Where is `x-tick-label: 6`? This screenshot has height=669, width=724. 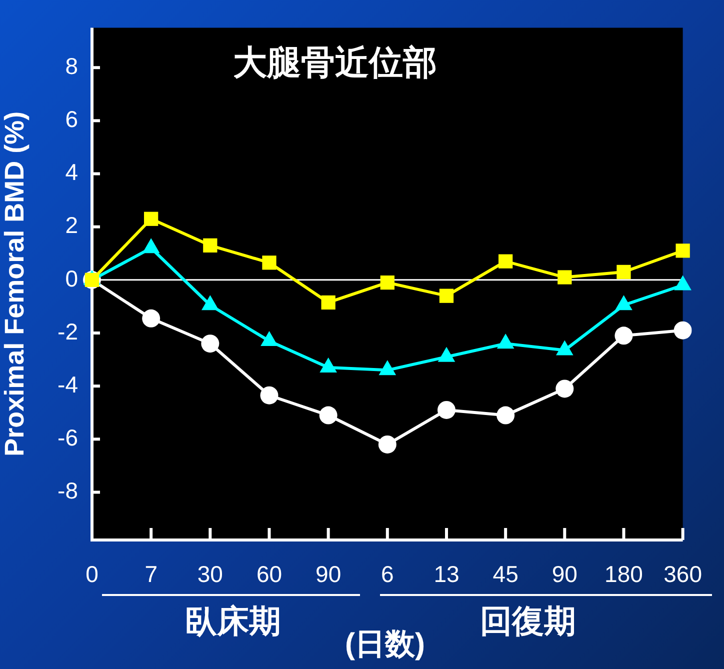 x-tick-label: 6 is located at coordinates (387, 574).